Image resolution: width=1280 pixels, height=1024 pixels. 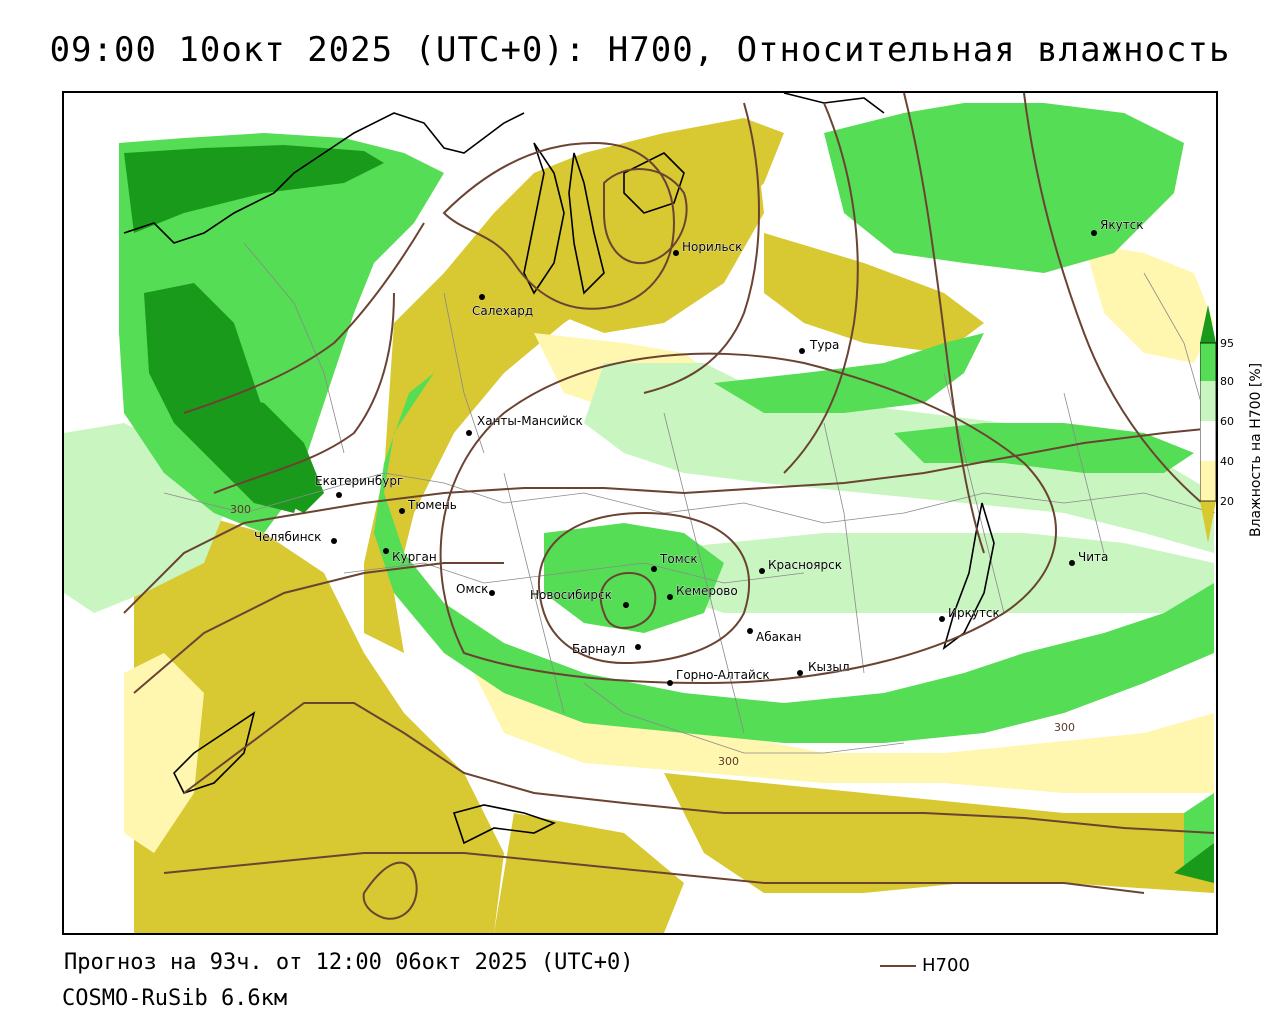 I want to click on city-label: Томск, so click(x=678, y=559).